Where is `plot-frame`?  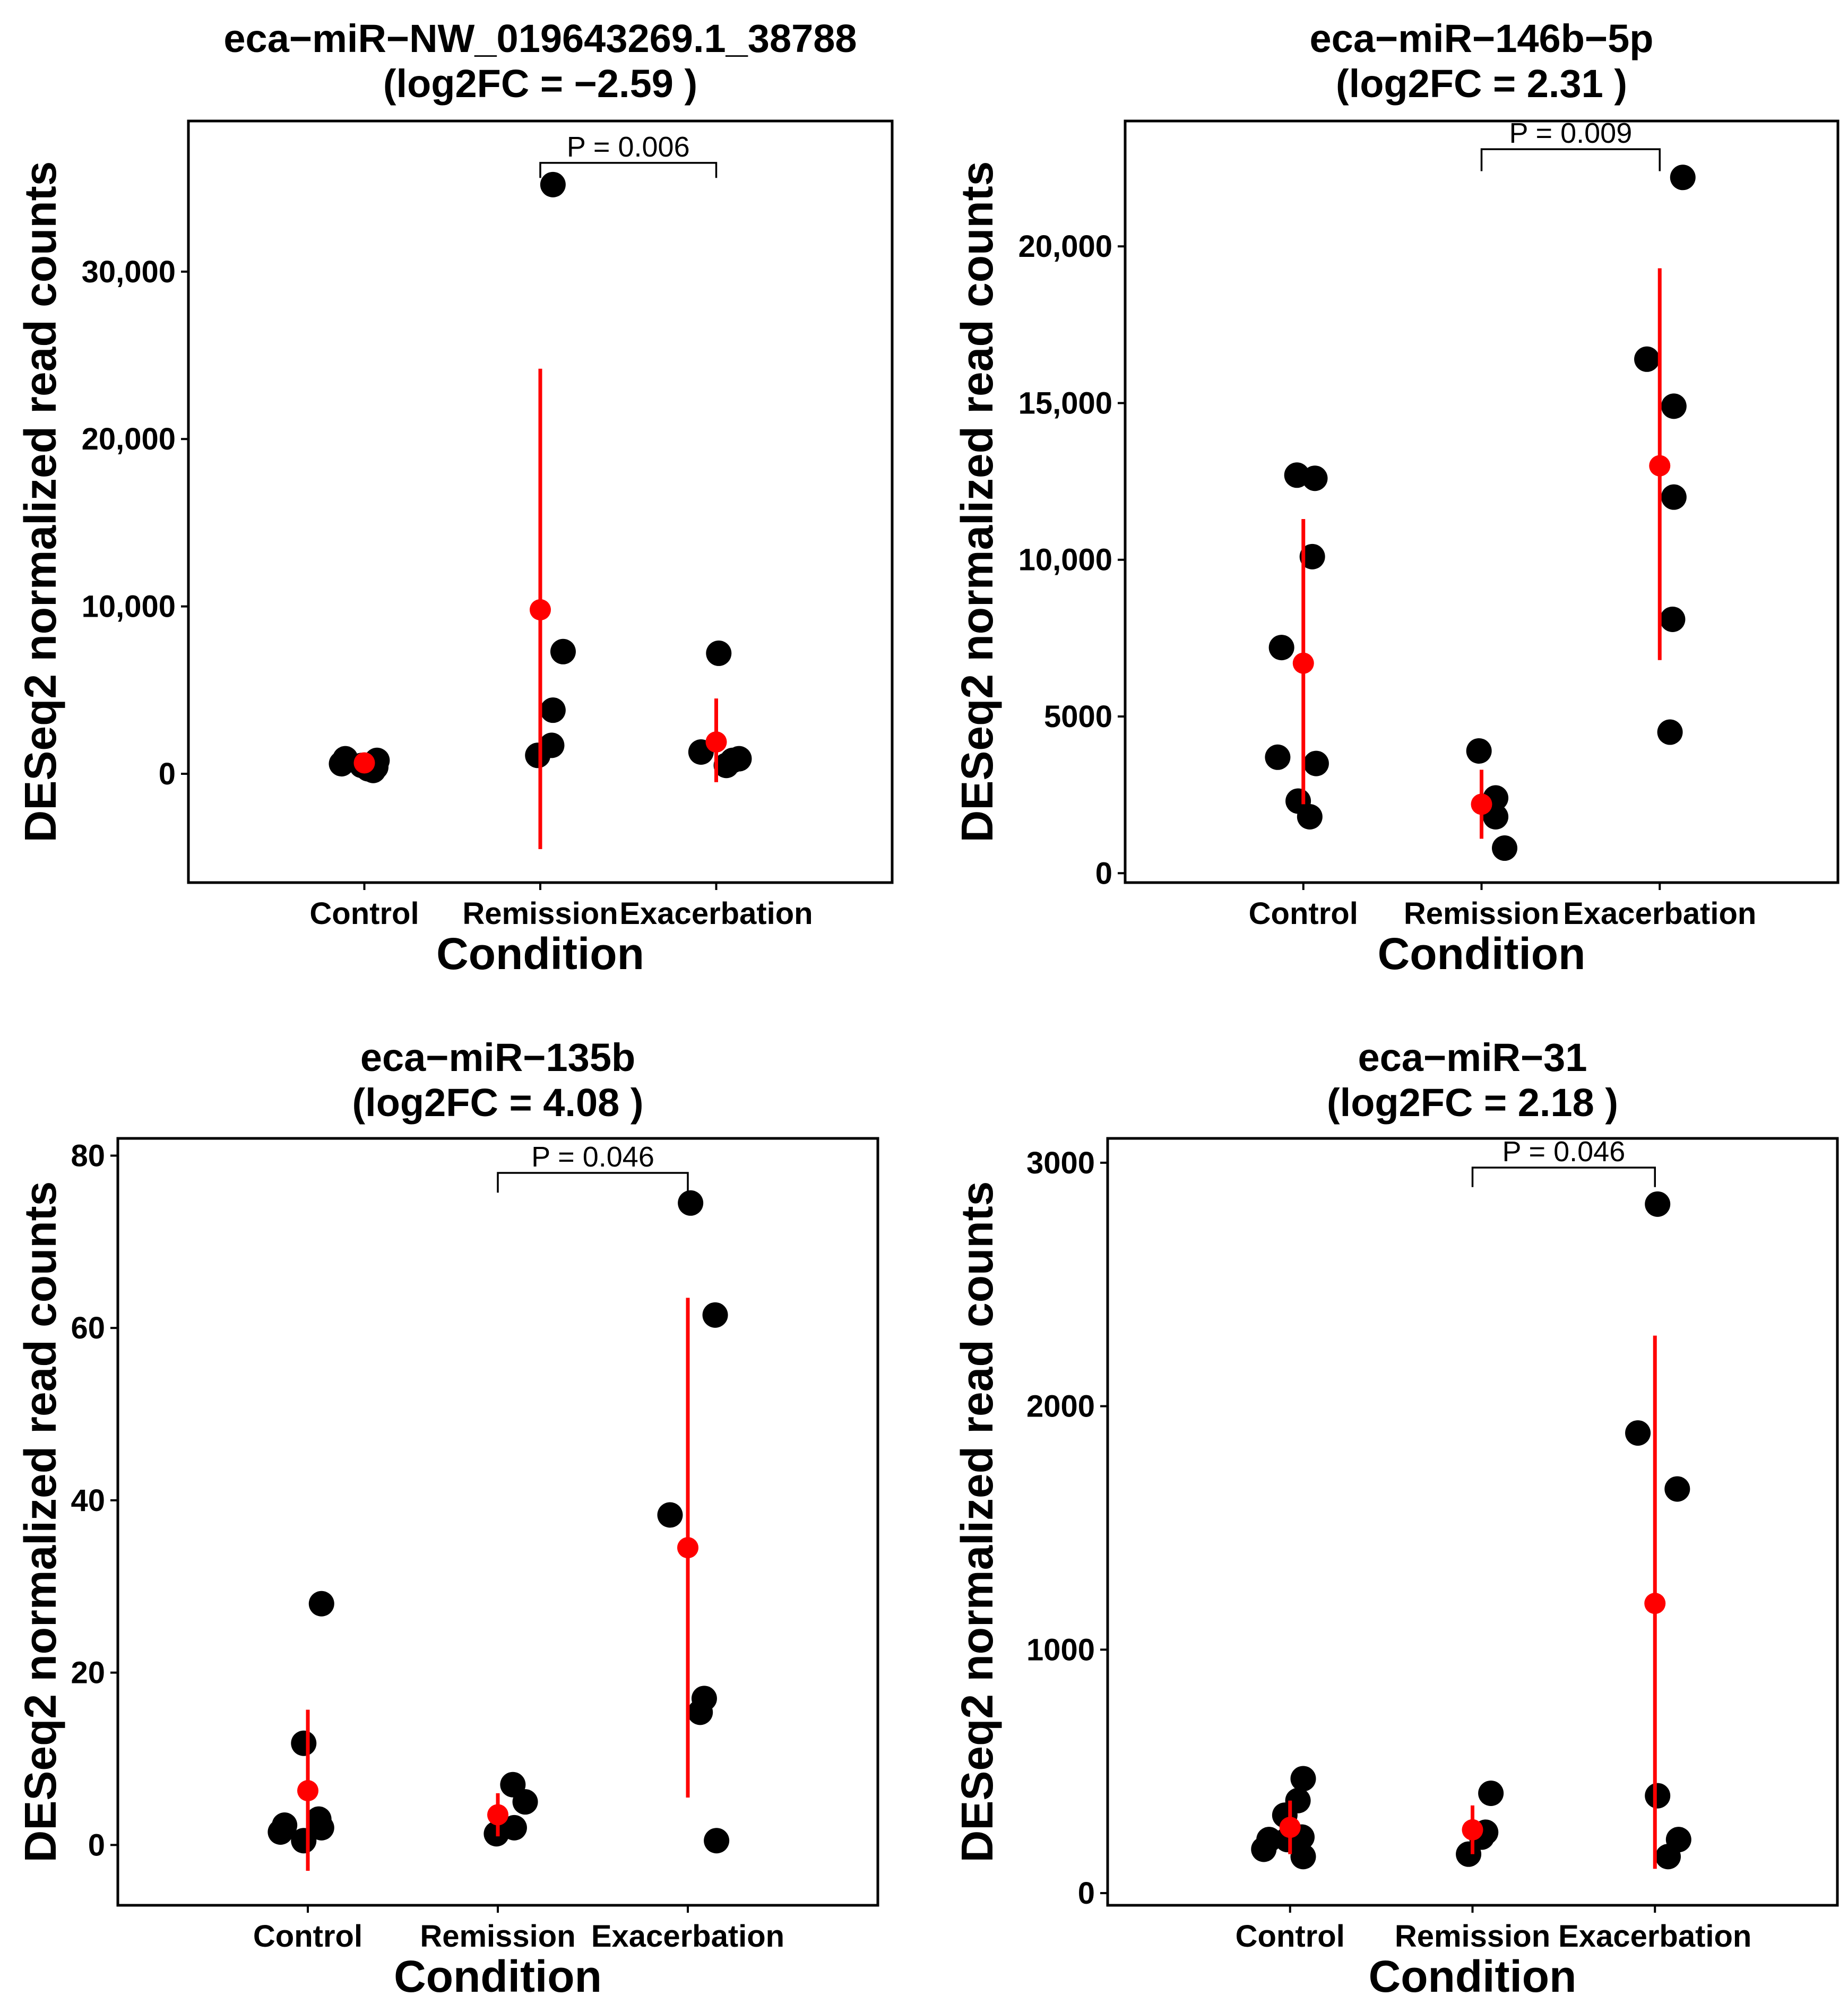 plot-frame is located at coordinates (1482, 501).